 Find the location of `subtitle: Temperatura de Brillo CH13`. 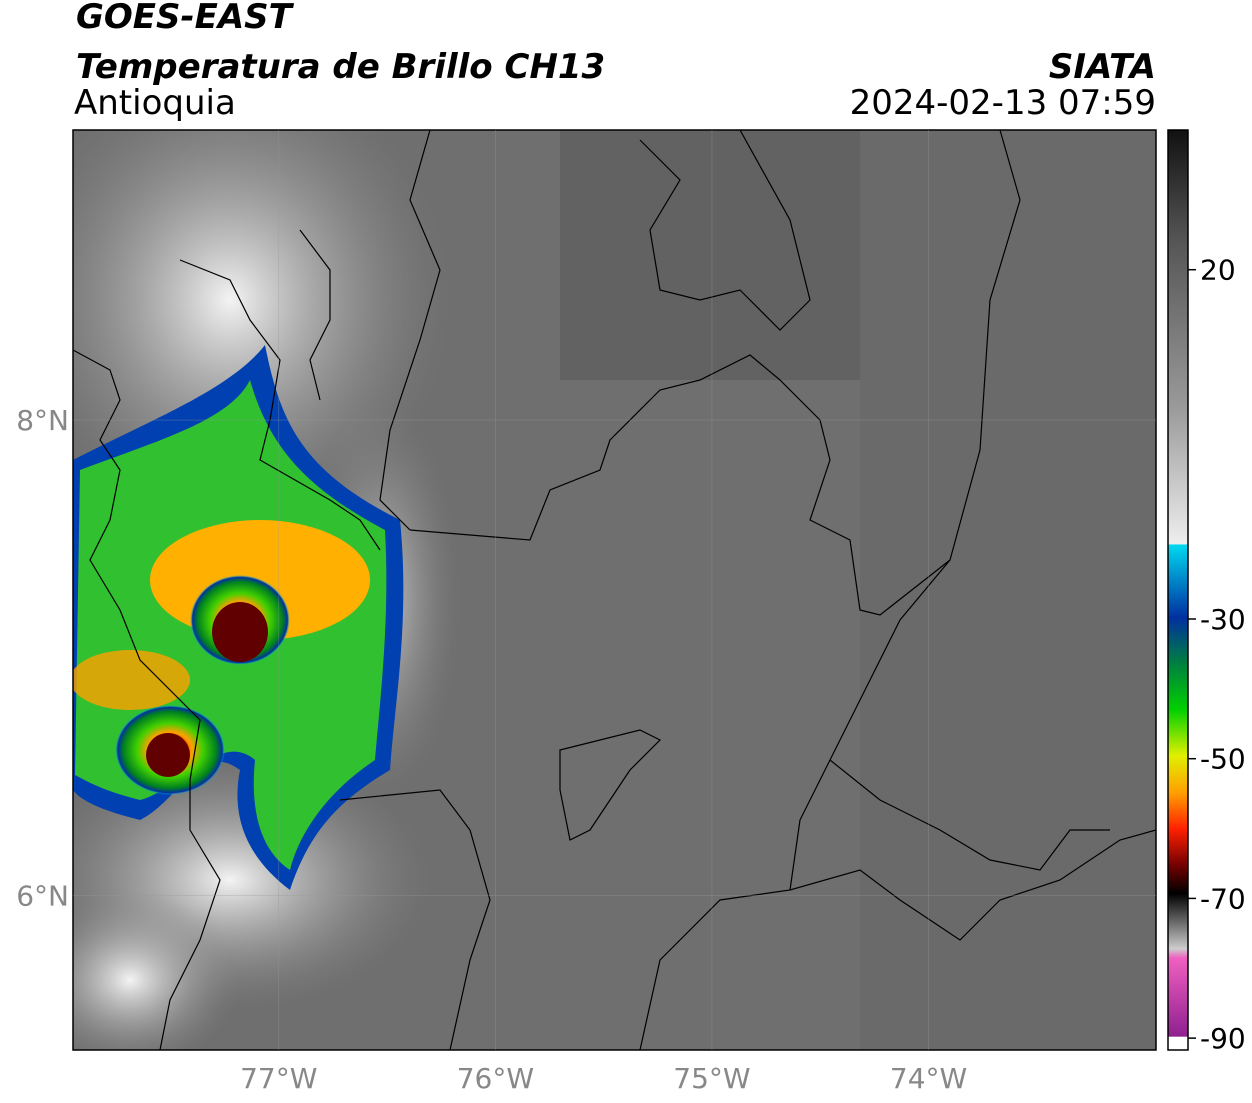

subtitle: Temperatura de Brillo CH13 is located at coordinates (340, 67).